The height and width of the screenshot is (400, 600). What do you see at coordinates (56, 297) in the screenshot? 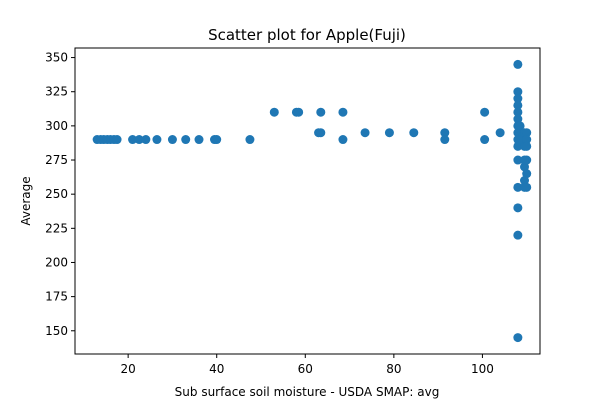
I see `y-tick-label-175: 175` at bounding box center [56, 297].